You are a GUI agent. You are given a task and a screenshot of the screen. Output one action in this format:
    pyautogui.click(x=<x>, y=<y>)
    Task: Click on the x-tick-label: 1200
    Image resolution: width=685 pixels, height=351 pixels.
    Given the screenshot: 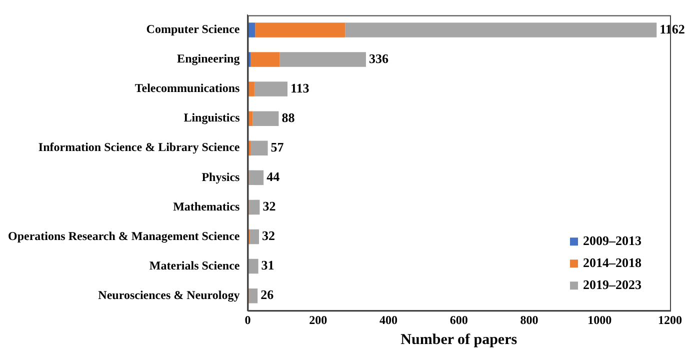 What is the action you would take?
    pyautogui.click(x=670, y=319)
    